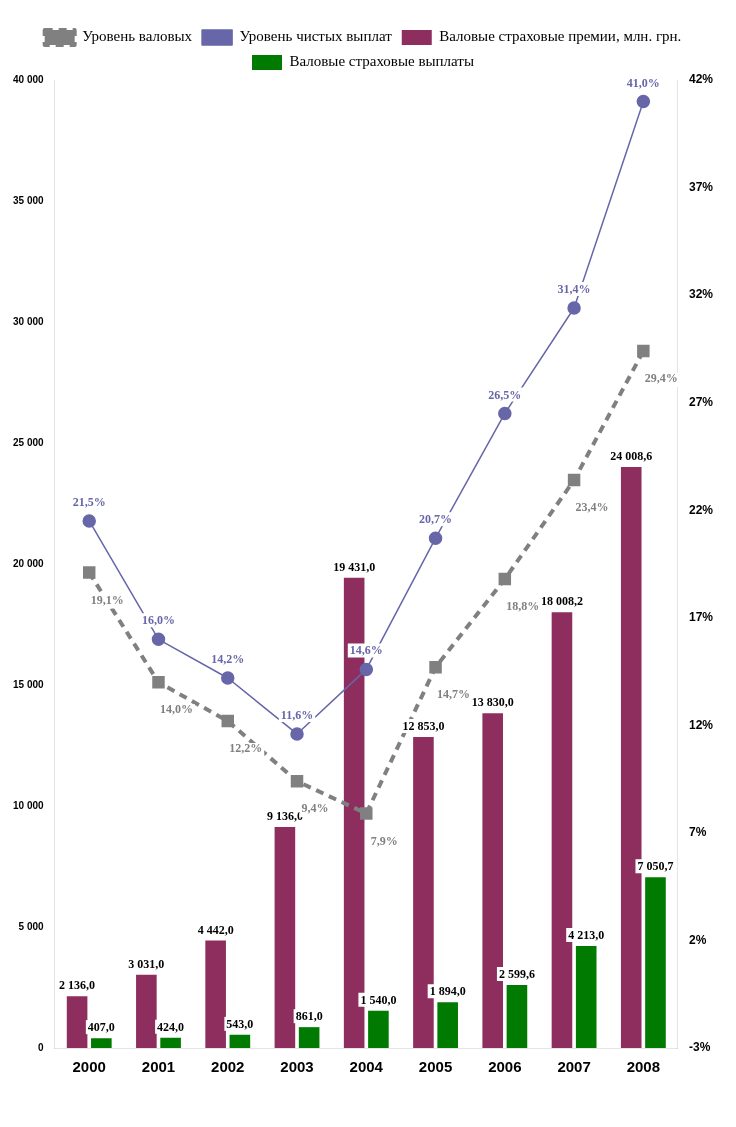 This screenshot has height=1127, width=736. I want to click on data-label: 12 853,0, so click(423, 726).